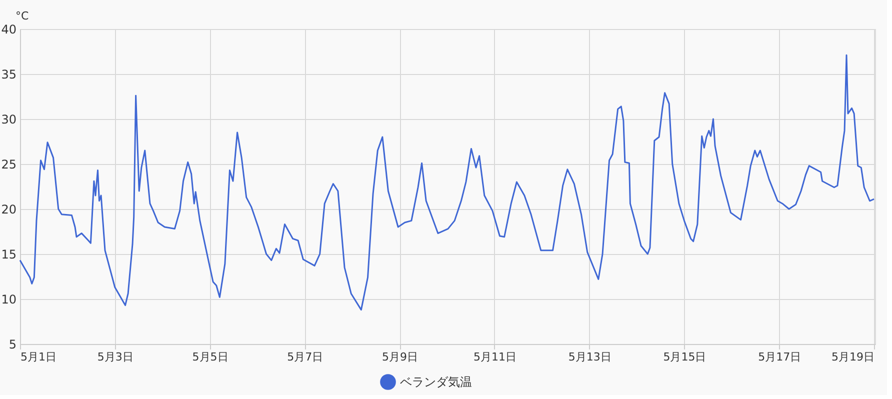  I want to click on x-tick-label: 5月13日, so click(590, 357).